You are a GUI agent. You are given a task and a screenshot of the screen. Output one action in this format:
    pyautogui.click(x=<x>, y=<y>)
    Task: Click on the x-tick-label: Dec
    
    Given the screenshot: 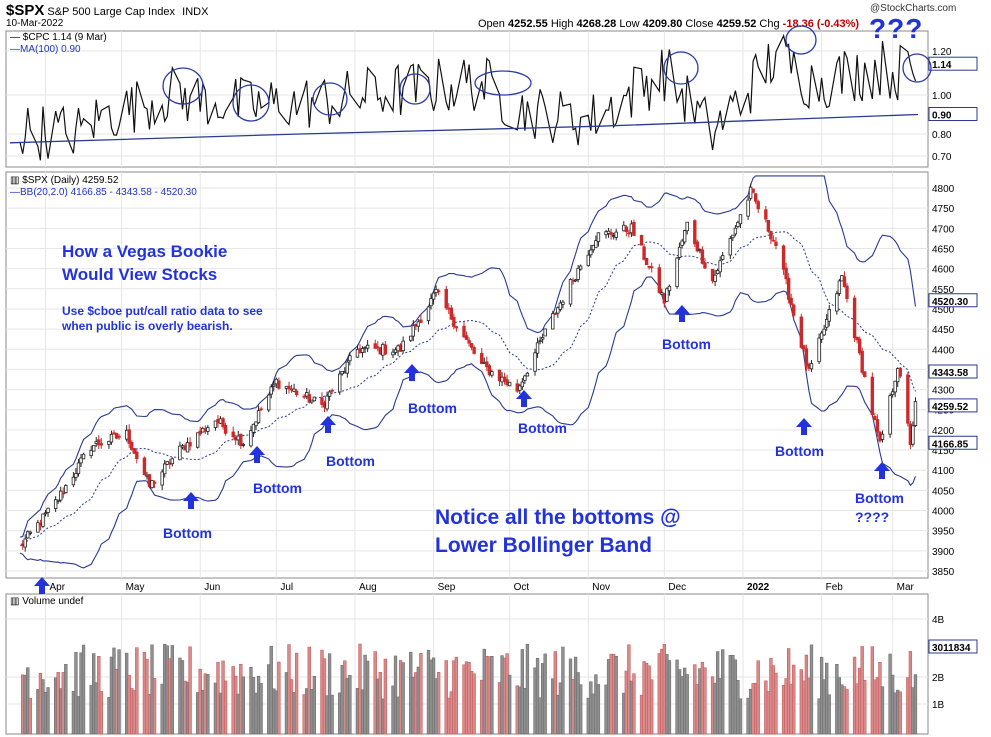 What is the action you would take?
    pyautogui.click(x=677, y=587)
    